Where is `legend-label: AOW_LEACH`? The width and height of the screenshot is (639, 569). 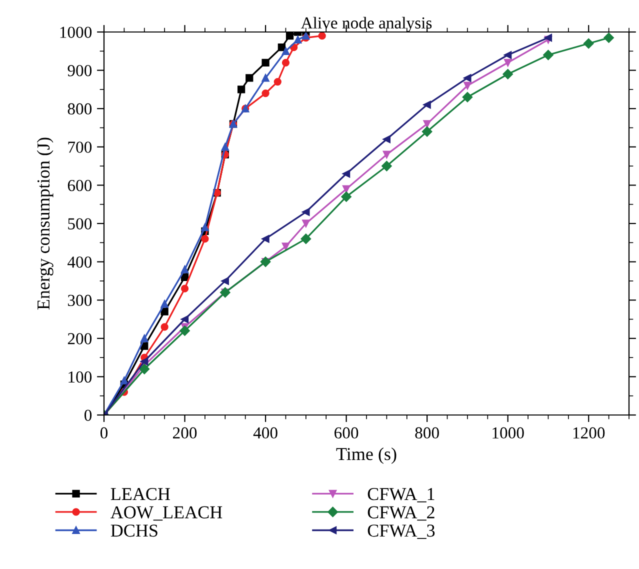 legend-label: AOW_LEACH is located at coordinates (166, 513).